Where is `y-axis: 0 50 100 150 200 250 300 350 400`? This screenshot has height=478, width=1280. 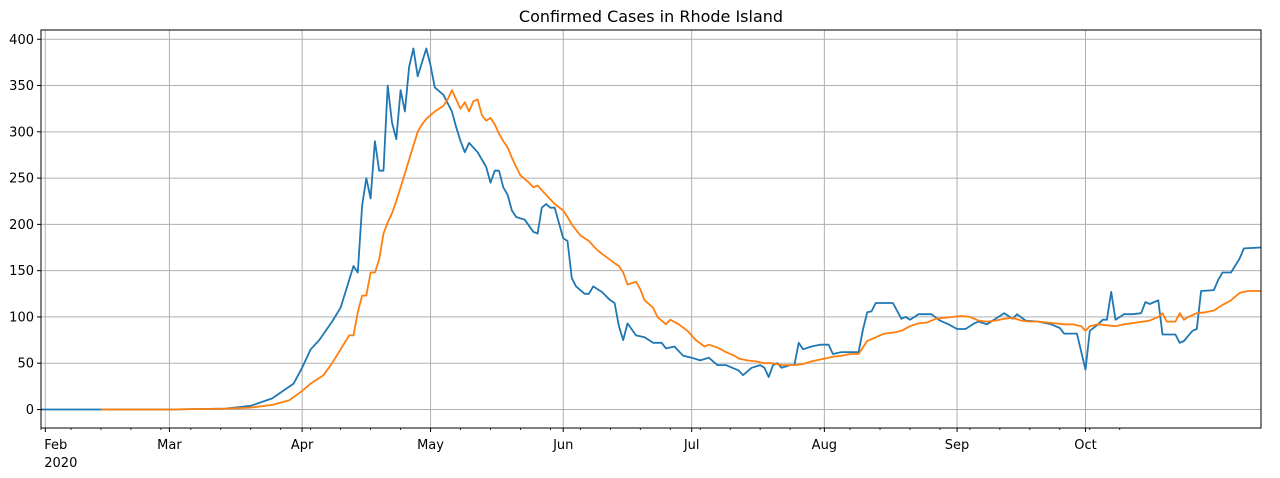
y-axis: 0 50 100 150 200 250 300 350 400 is located at coordinates (25, 225).